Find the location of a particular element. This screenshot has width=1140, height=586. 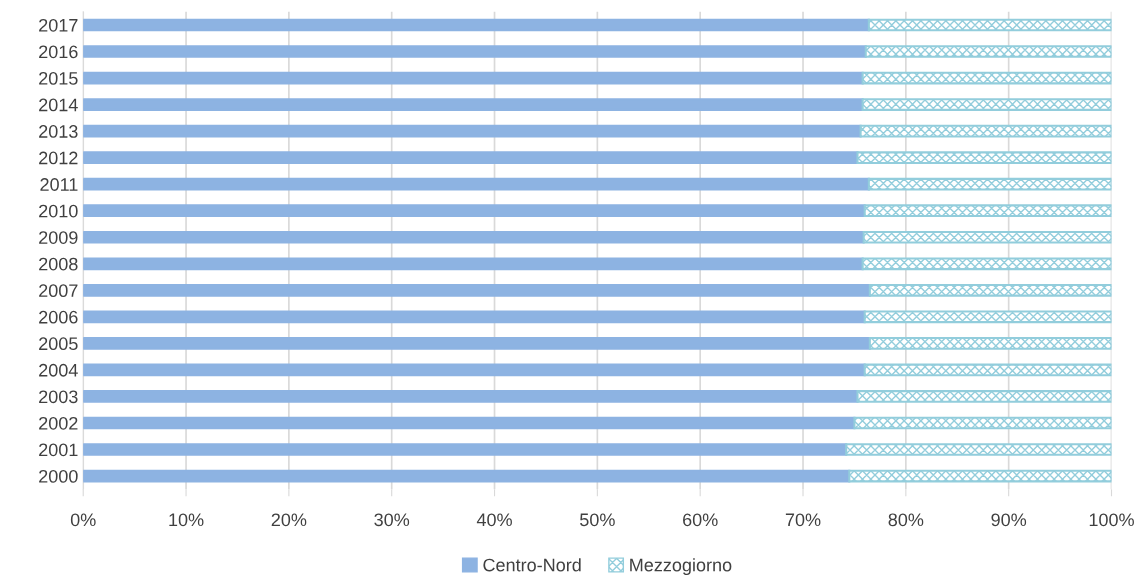

y-tick-label: 2007 is located at coordinates (58, 291).